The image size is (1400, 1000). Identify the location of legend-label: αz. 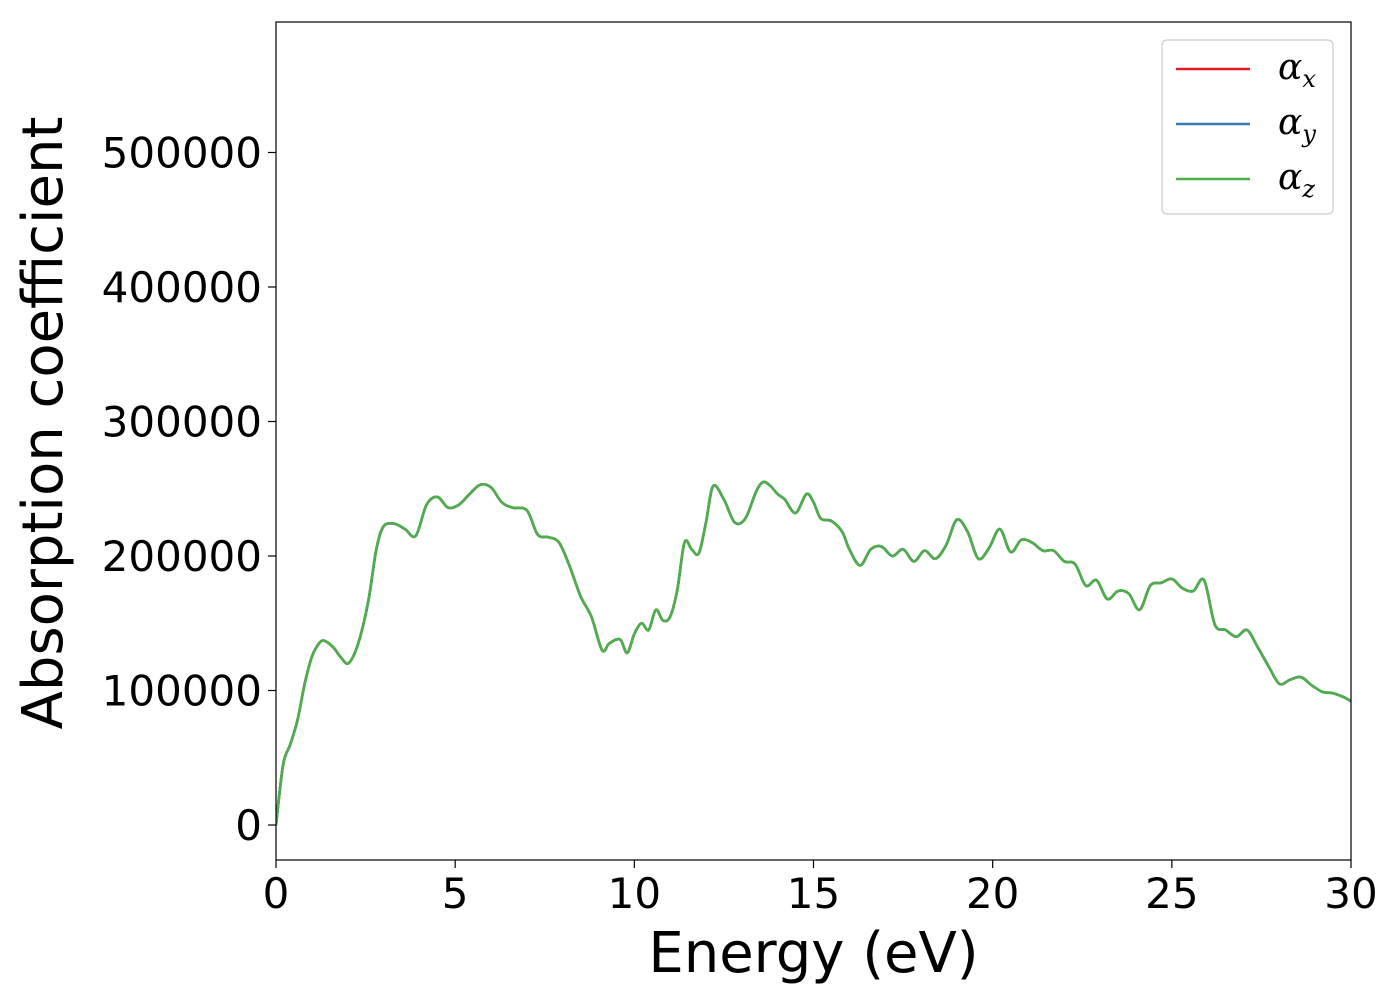
(1296, 180).